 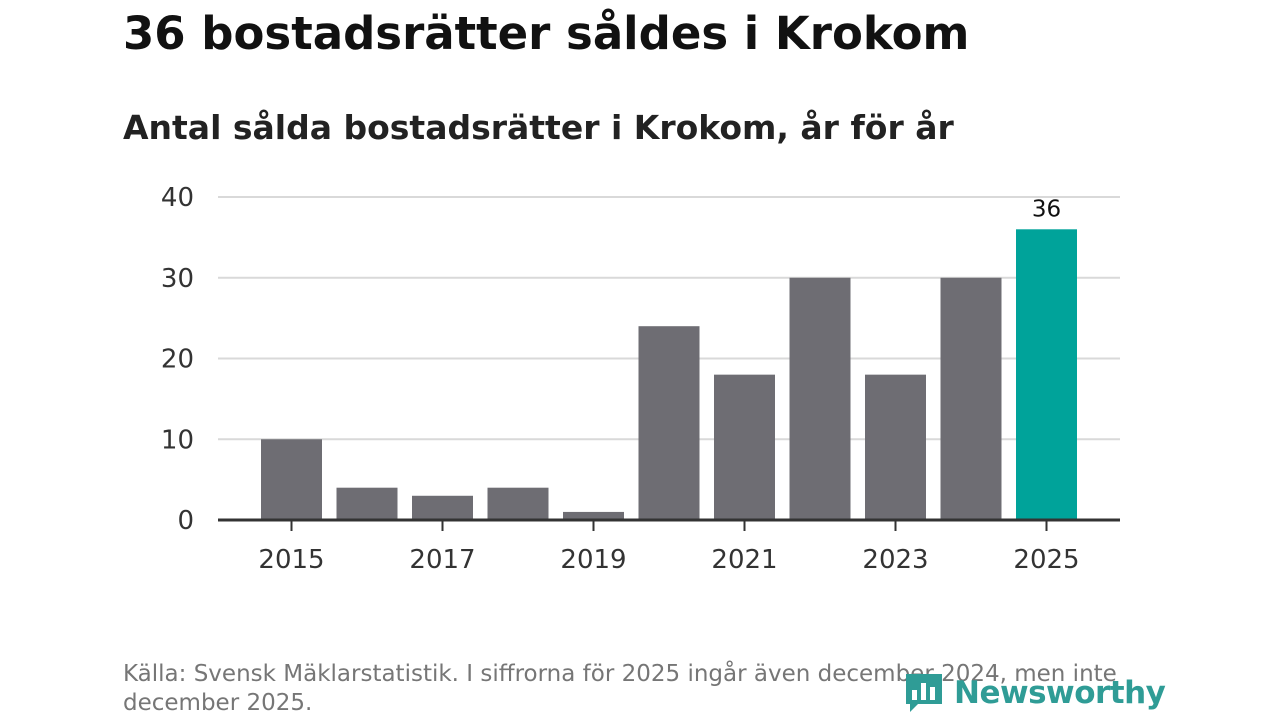 What do you see at coordinates (1060, 693) in the screenshot?
I see `logo-text: Newsworthy` at bounding box center [1060, 693].